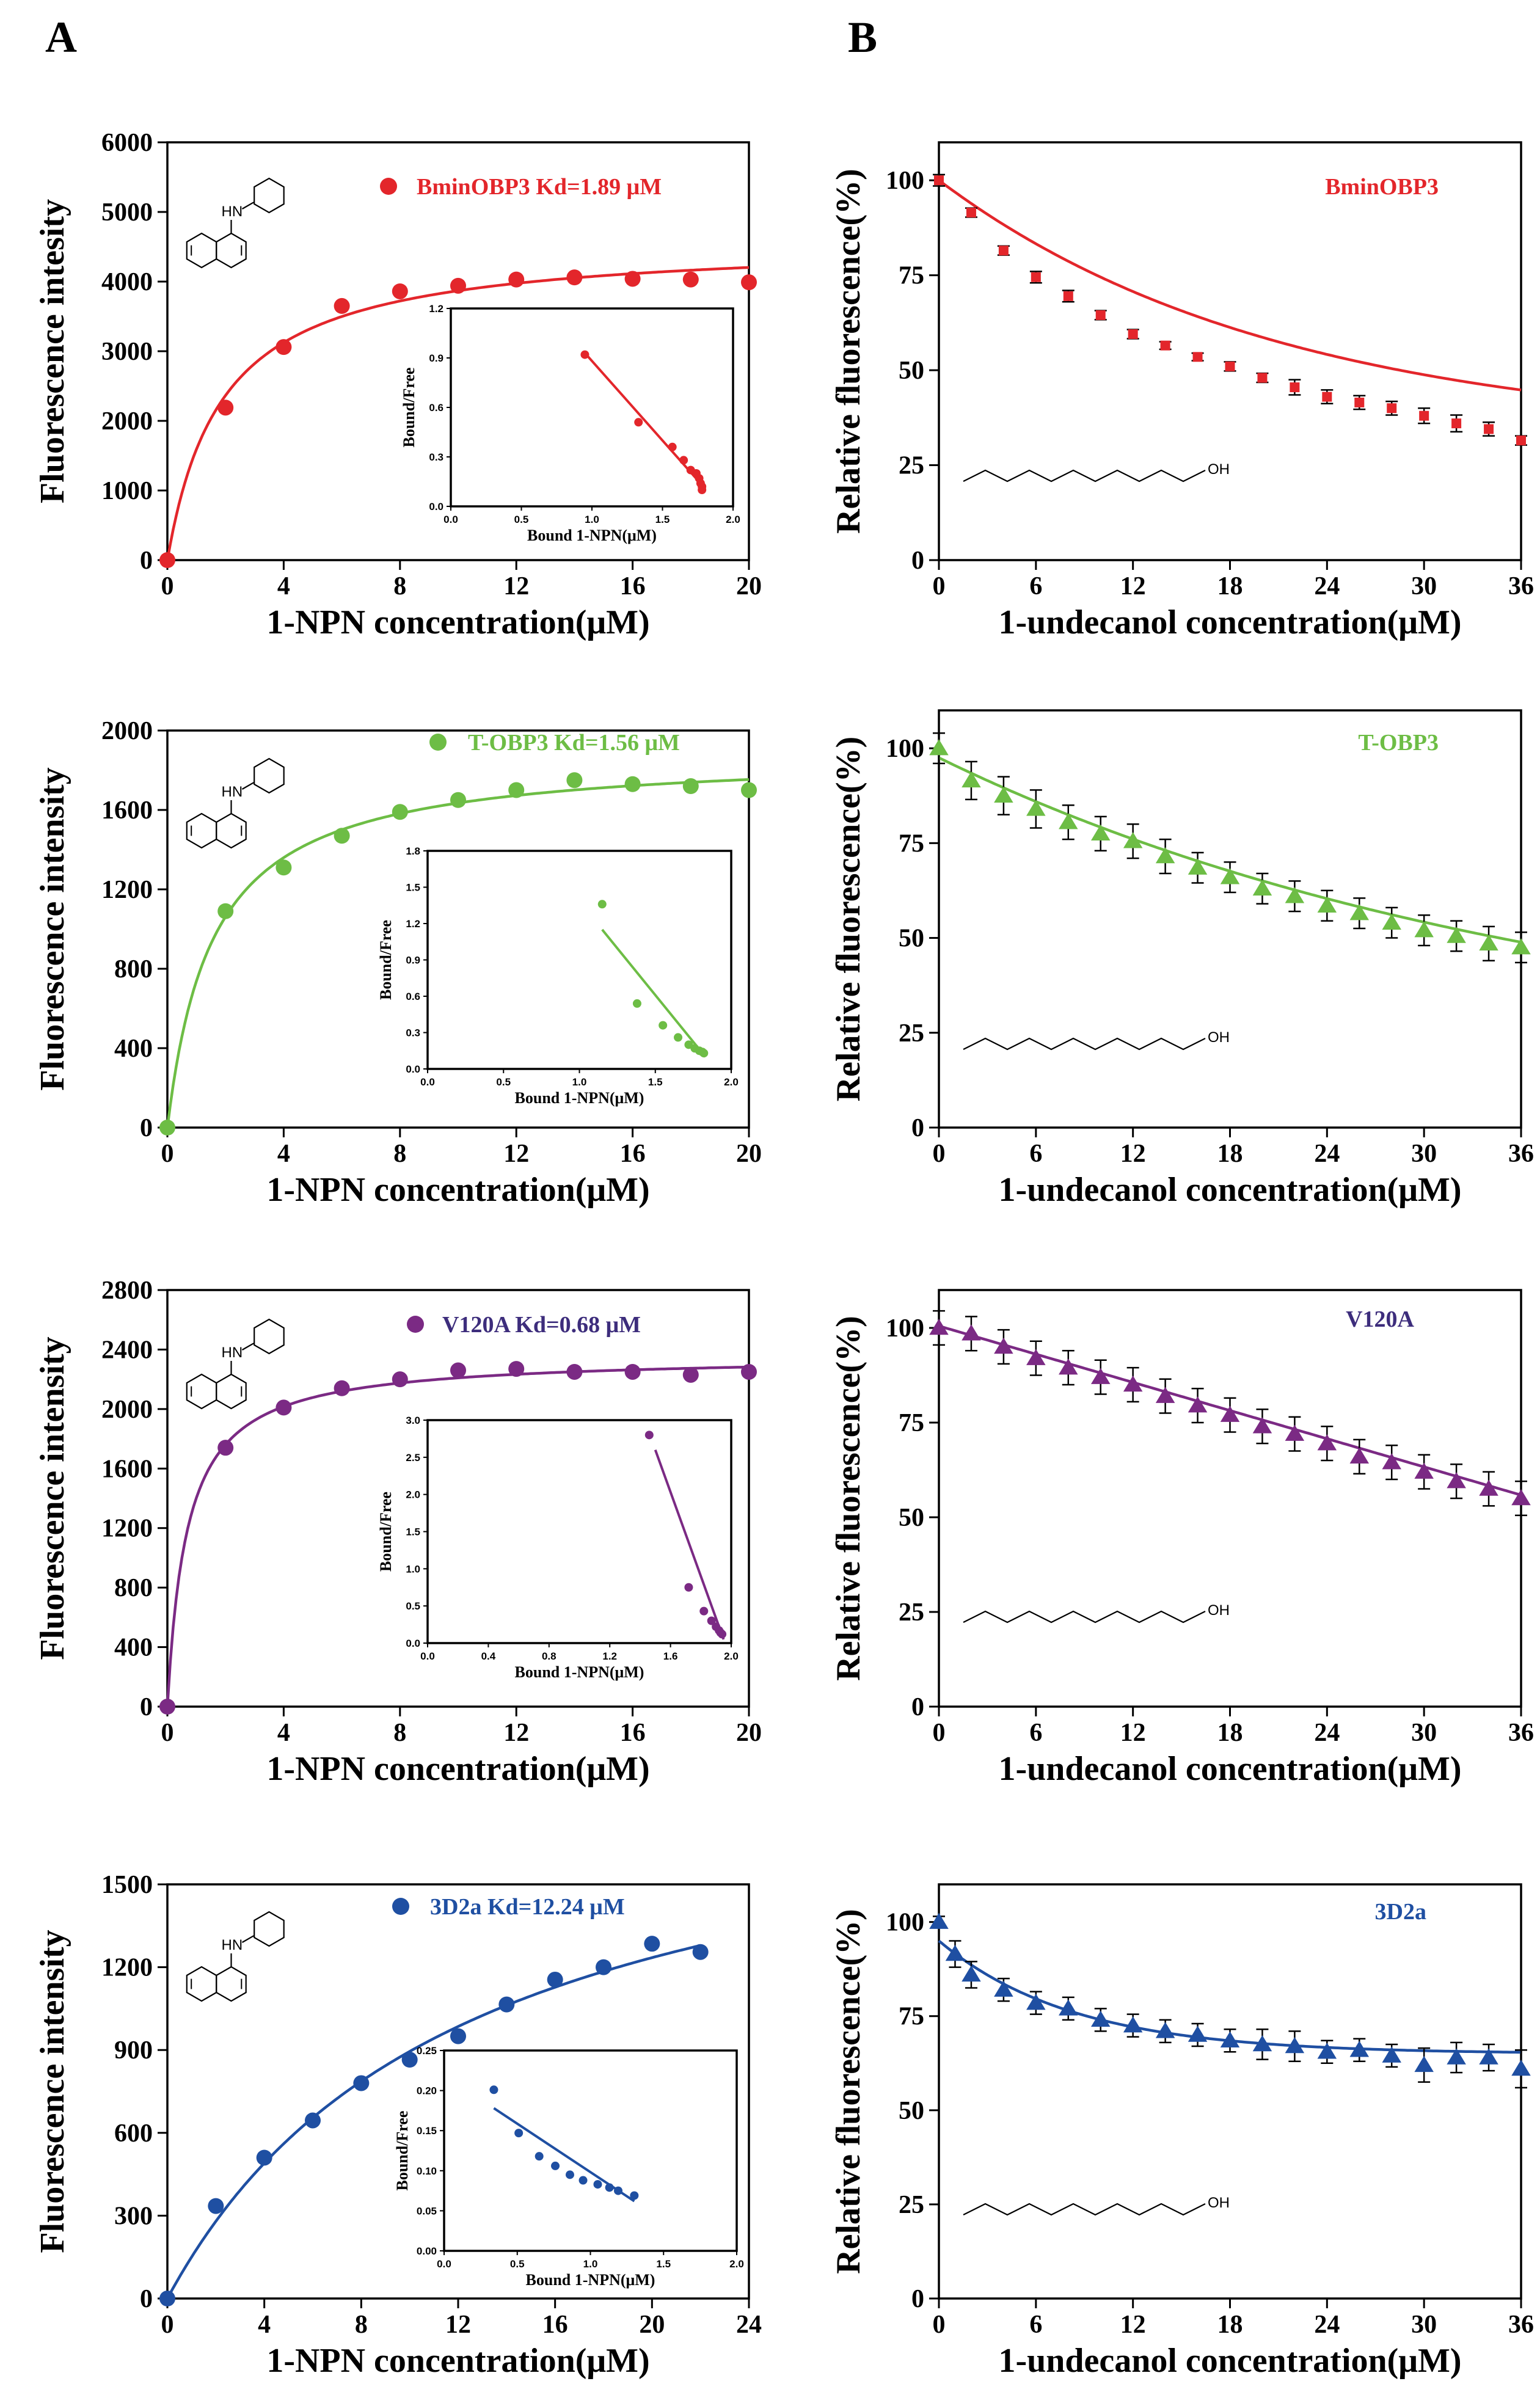  I want to click on bond, so click(247, 1939).